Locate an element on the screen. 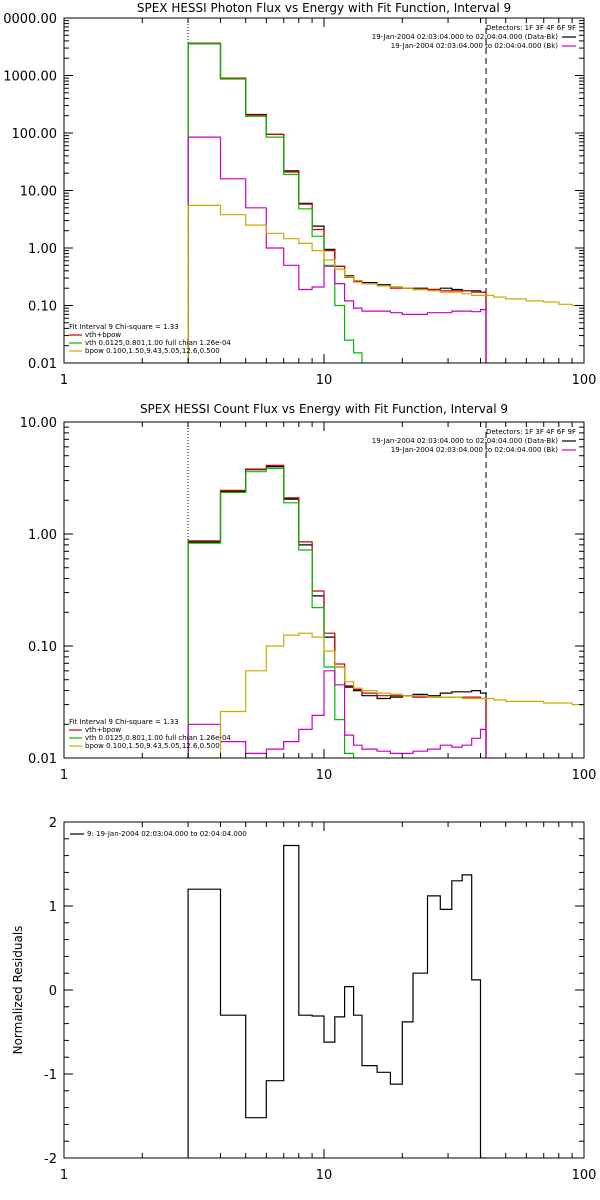 The image size is (600, 1200). y-tick-label: 100.00 is located at coordinates (35, 134).